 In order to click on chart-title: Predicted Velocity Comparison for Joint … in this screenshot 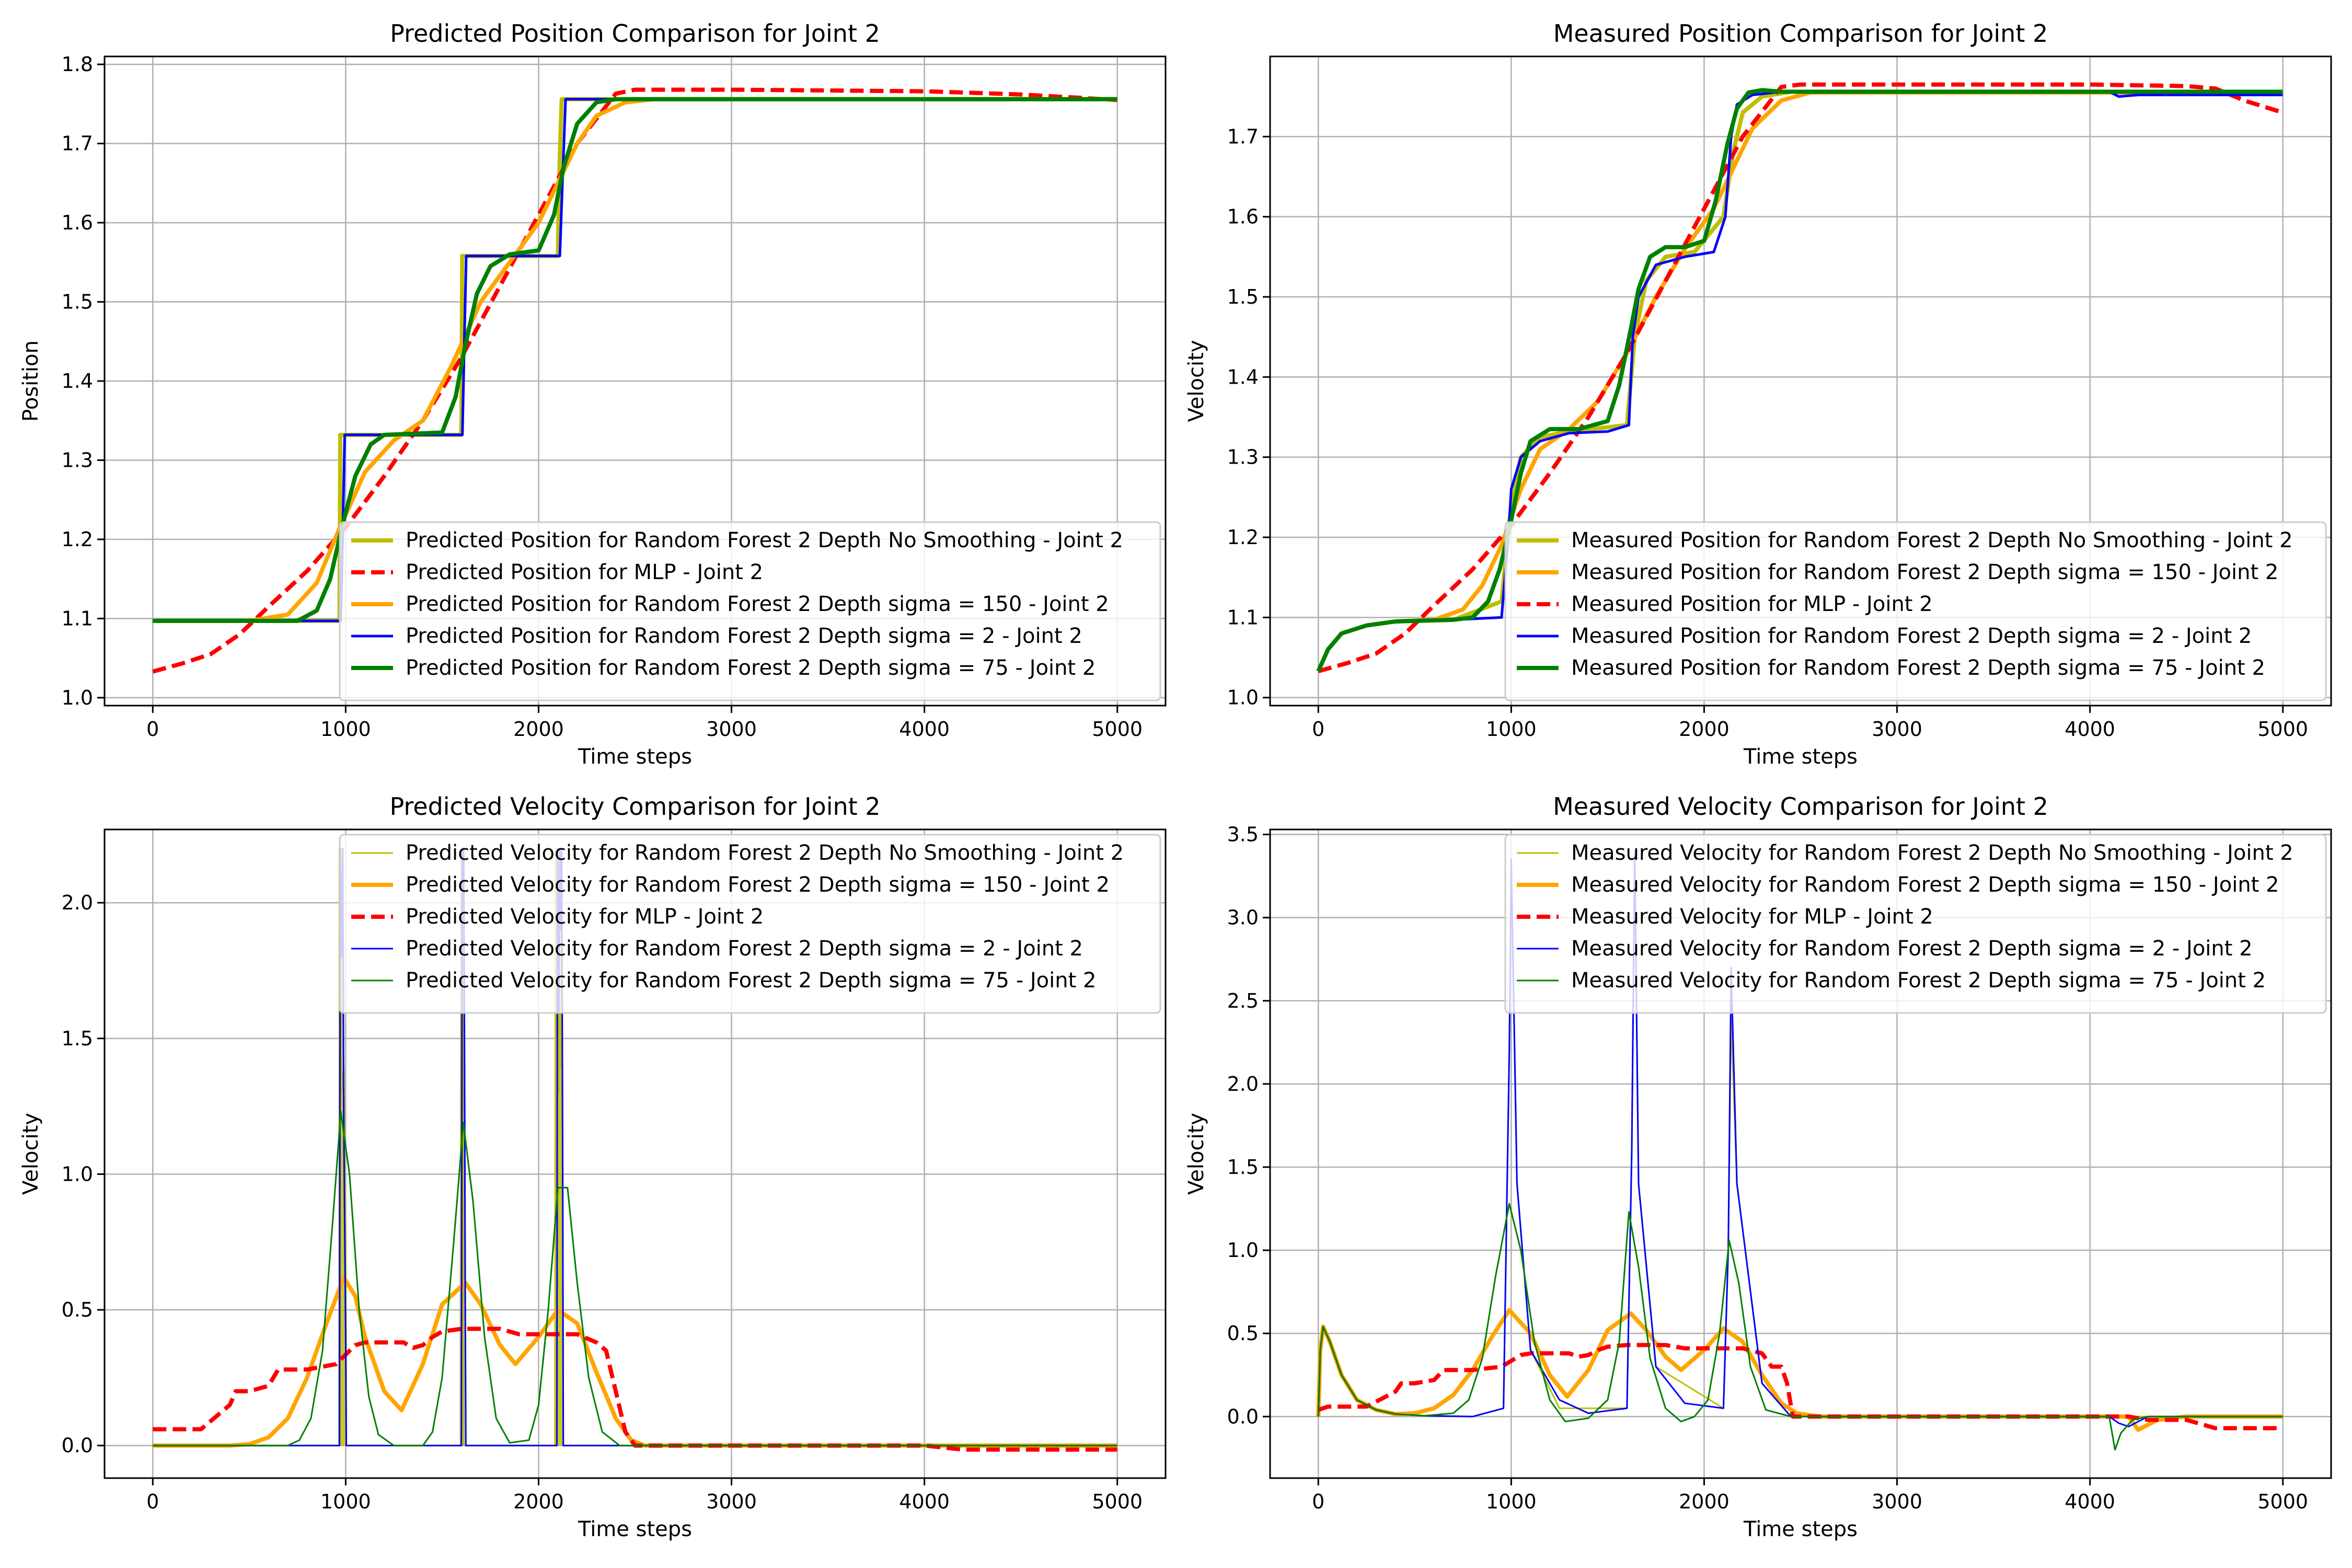, I will do `click(634, 806)`.